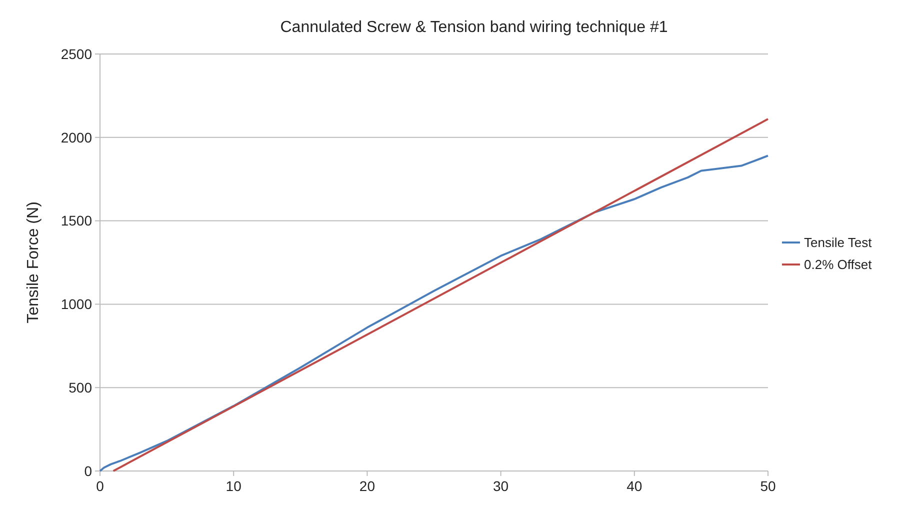 The width and height of the screenshot is (907, 510). Describe the element at coordinates (838, 264) in the screenshot. I see `legend-label: 0.2% Offset` at that location.